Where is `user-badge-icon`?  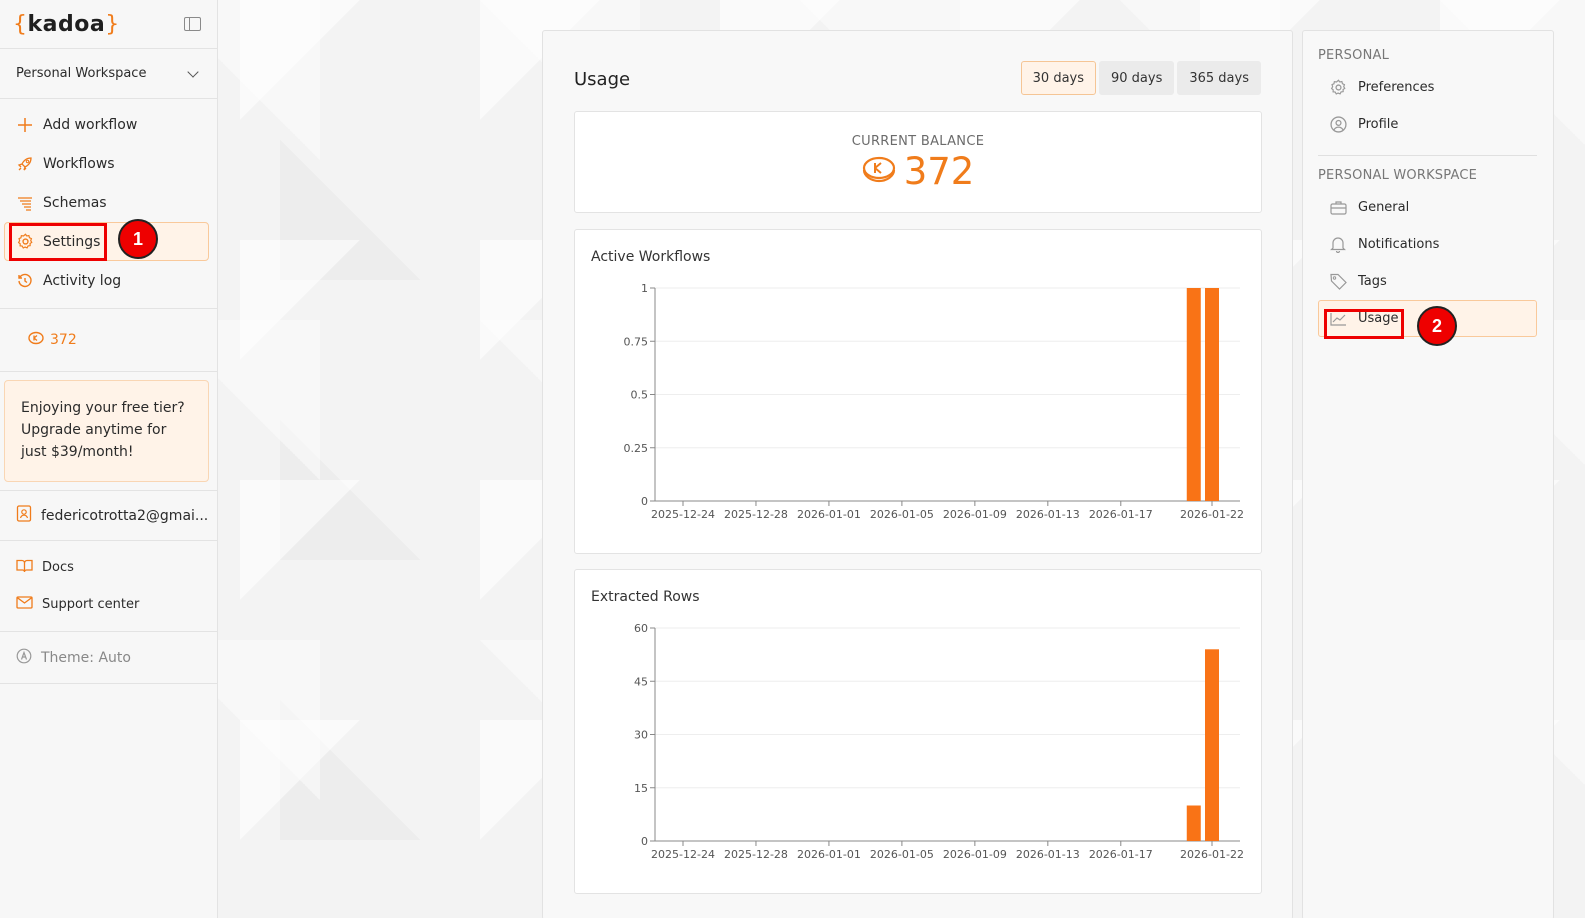 user-badge-icon is located at coordinates (24, 515).